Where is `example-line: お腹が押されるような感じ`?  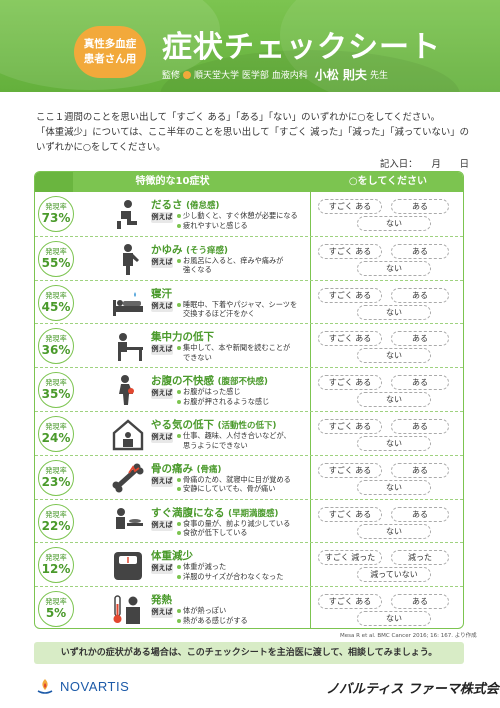
example-line: お腹が押されるような感じ is located at coordinates (226, 401).